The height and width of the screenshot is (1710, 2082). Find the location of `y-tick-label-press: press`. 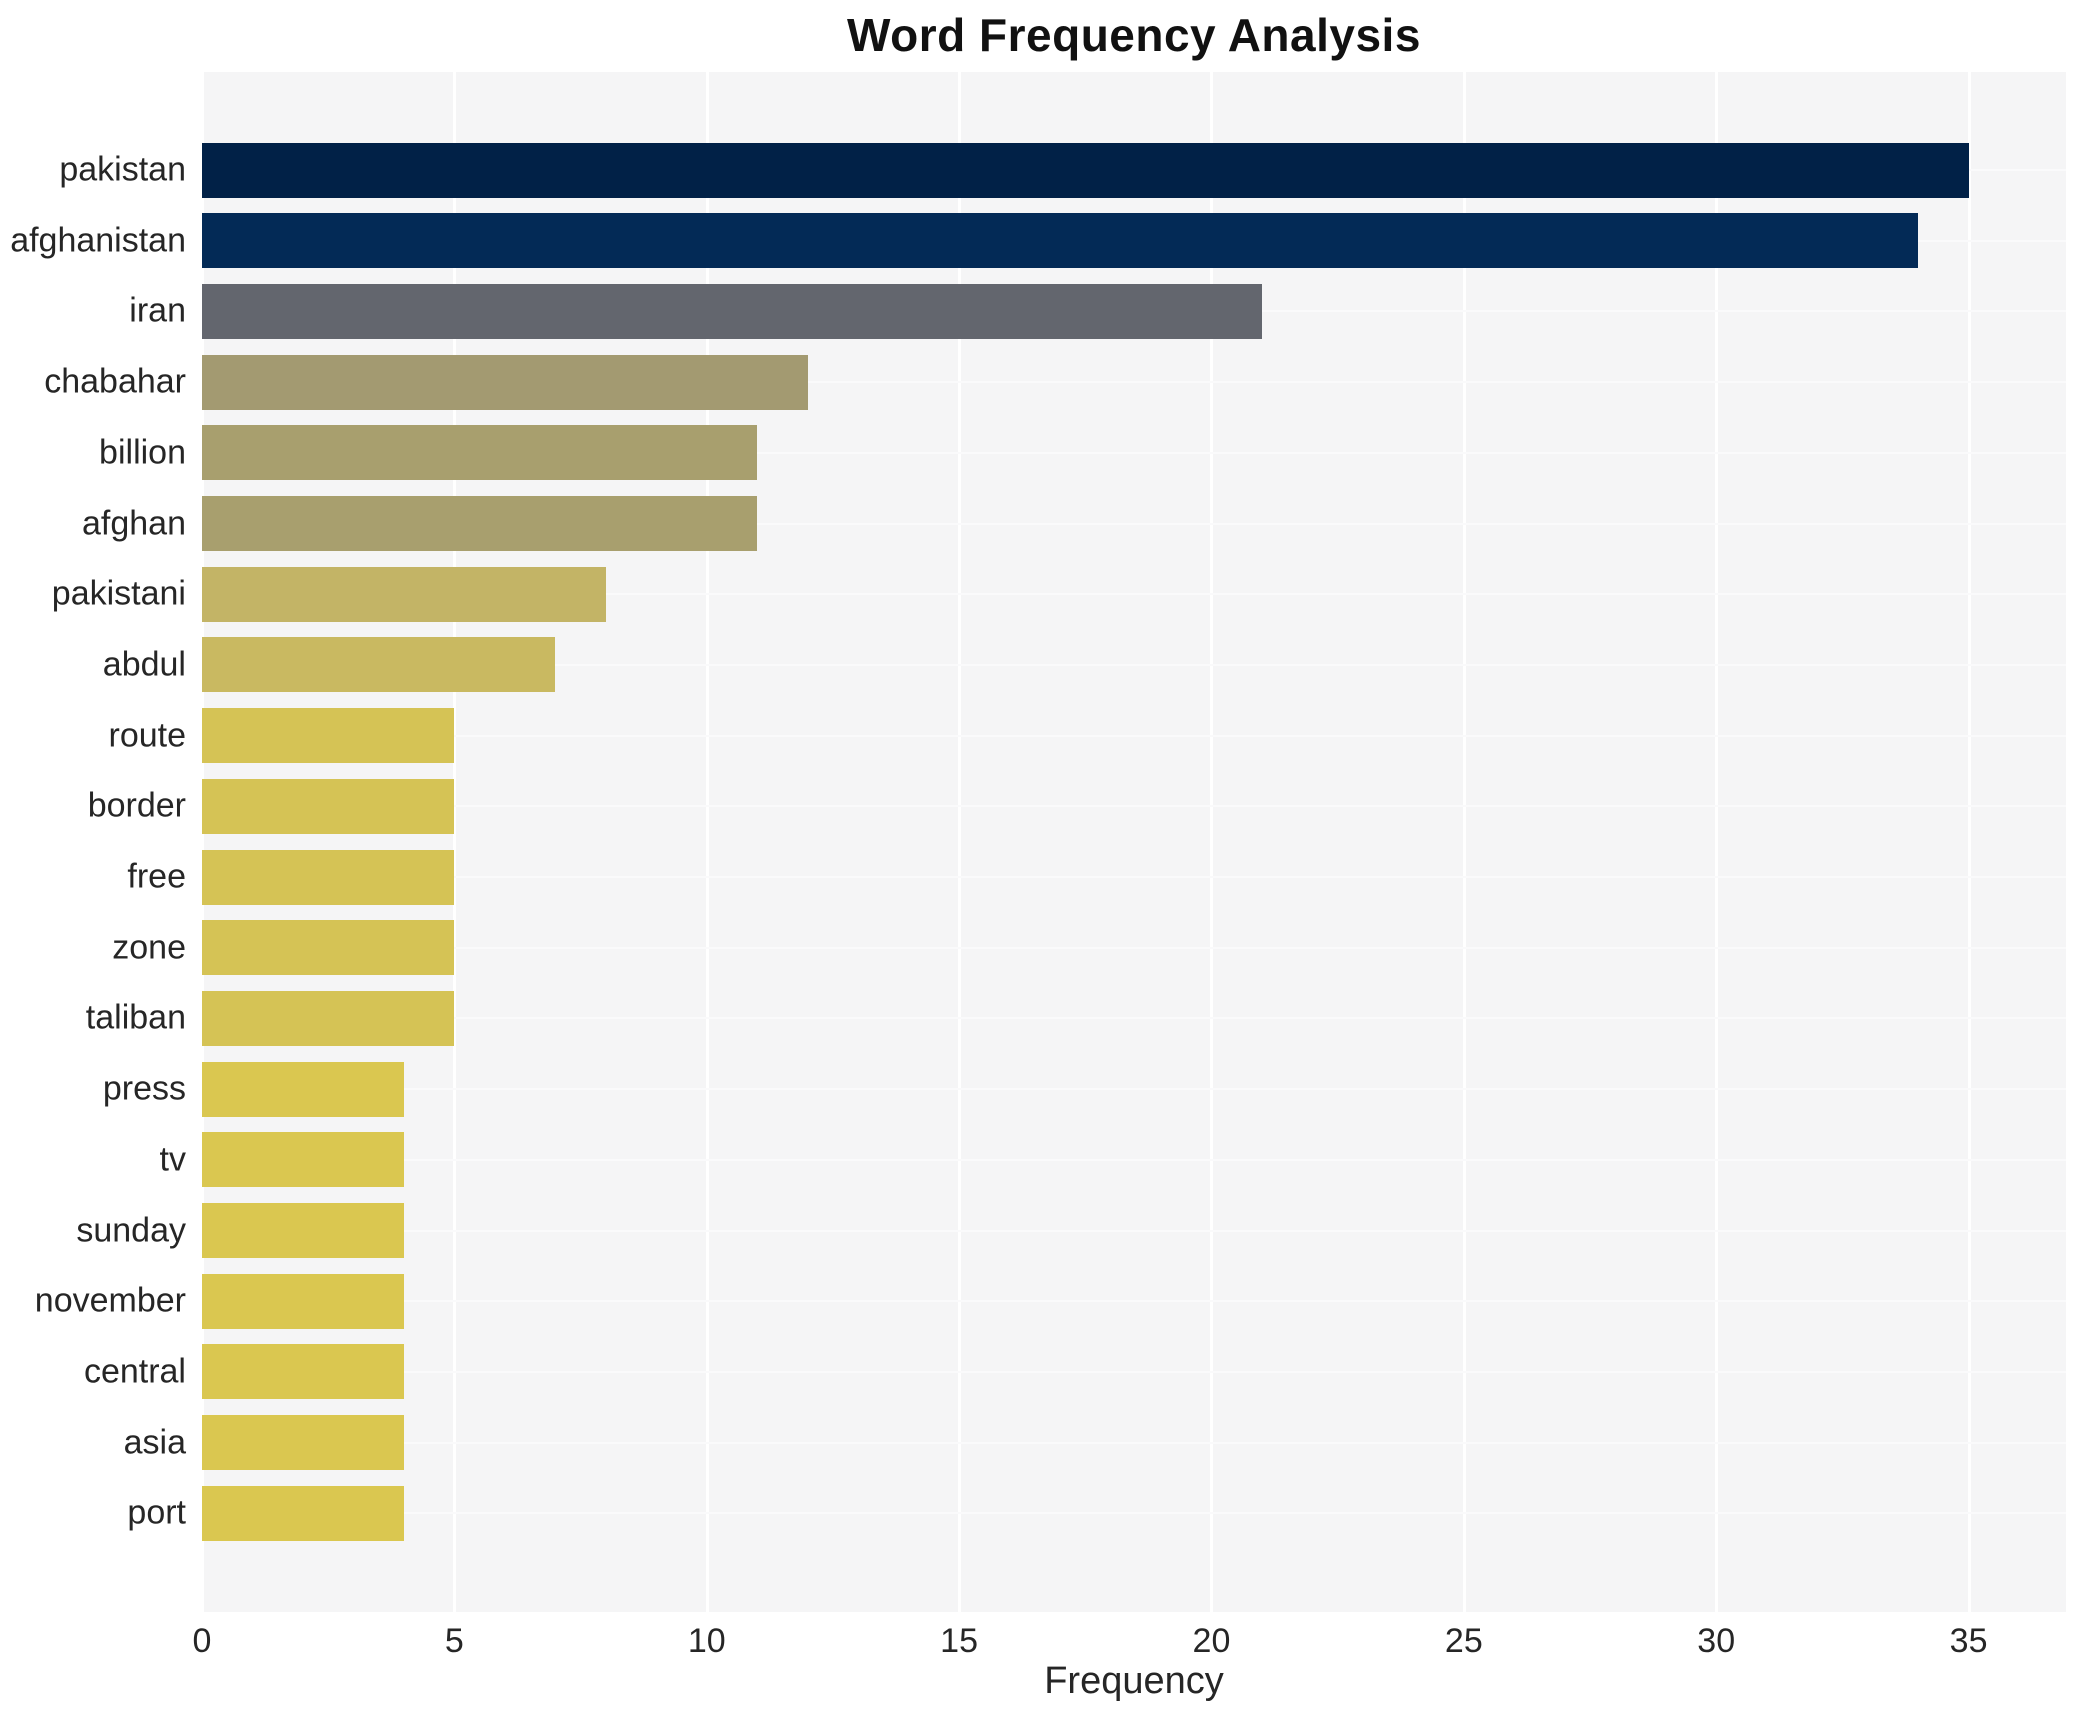

y-tick-label-press: press is located at coordinates (144, 1088).